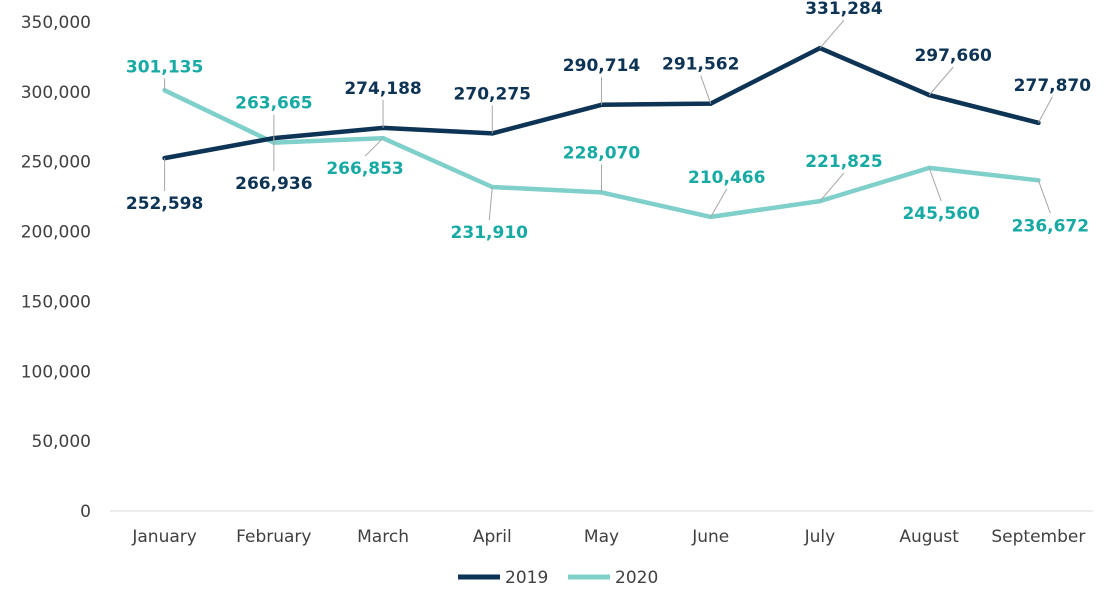 The image size is (1115, 608). Describe the element at coordinates (602, 153) in the screenshot. I see `data-label-2020: 228,070` at that location.